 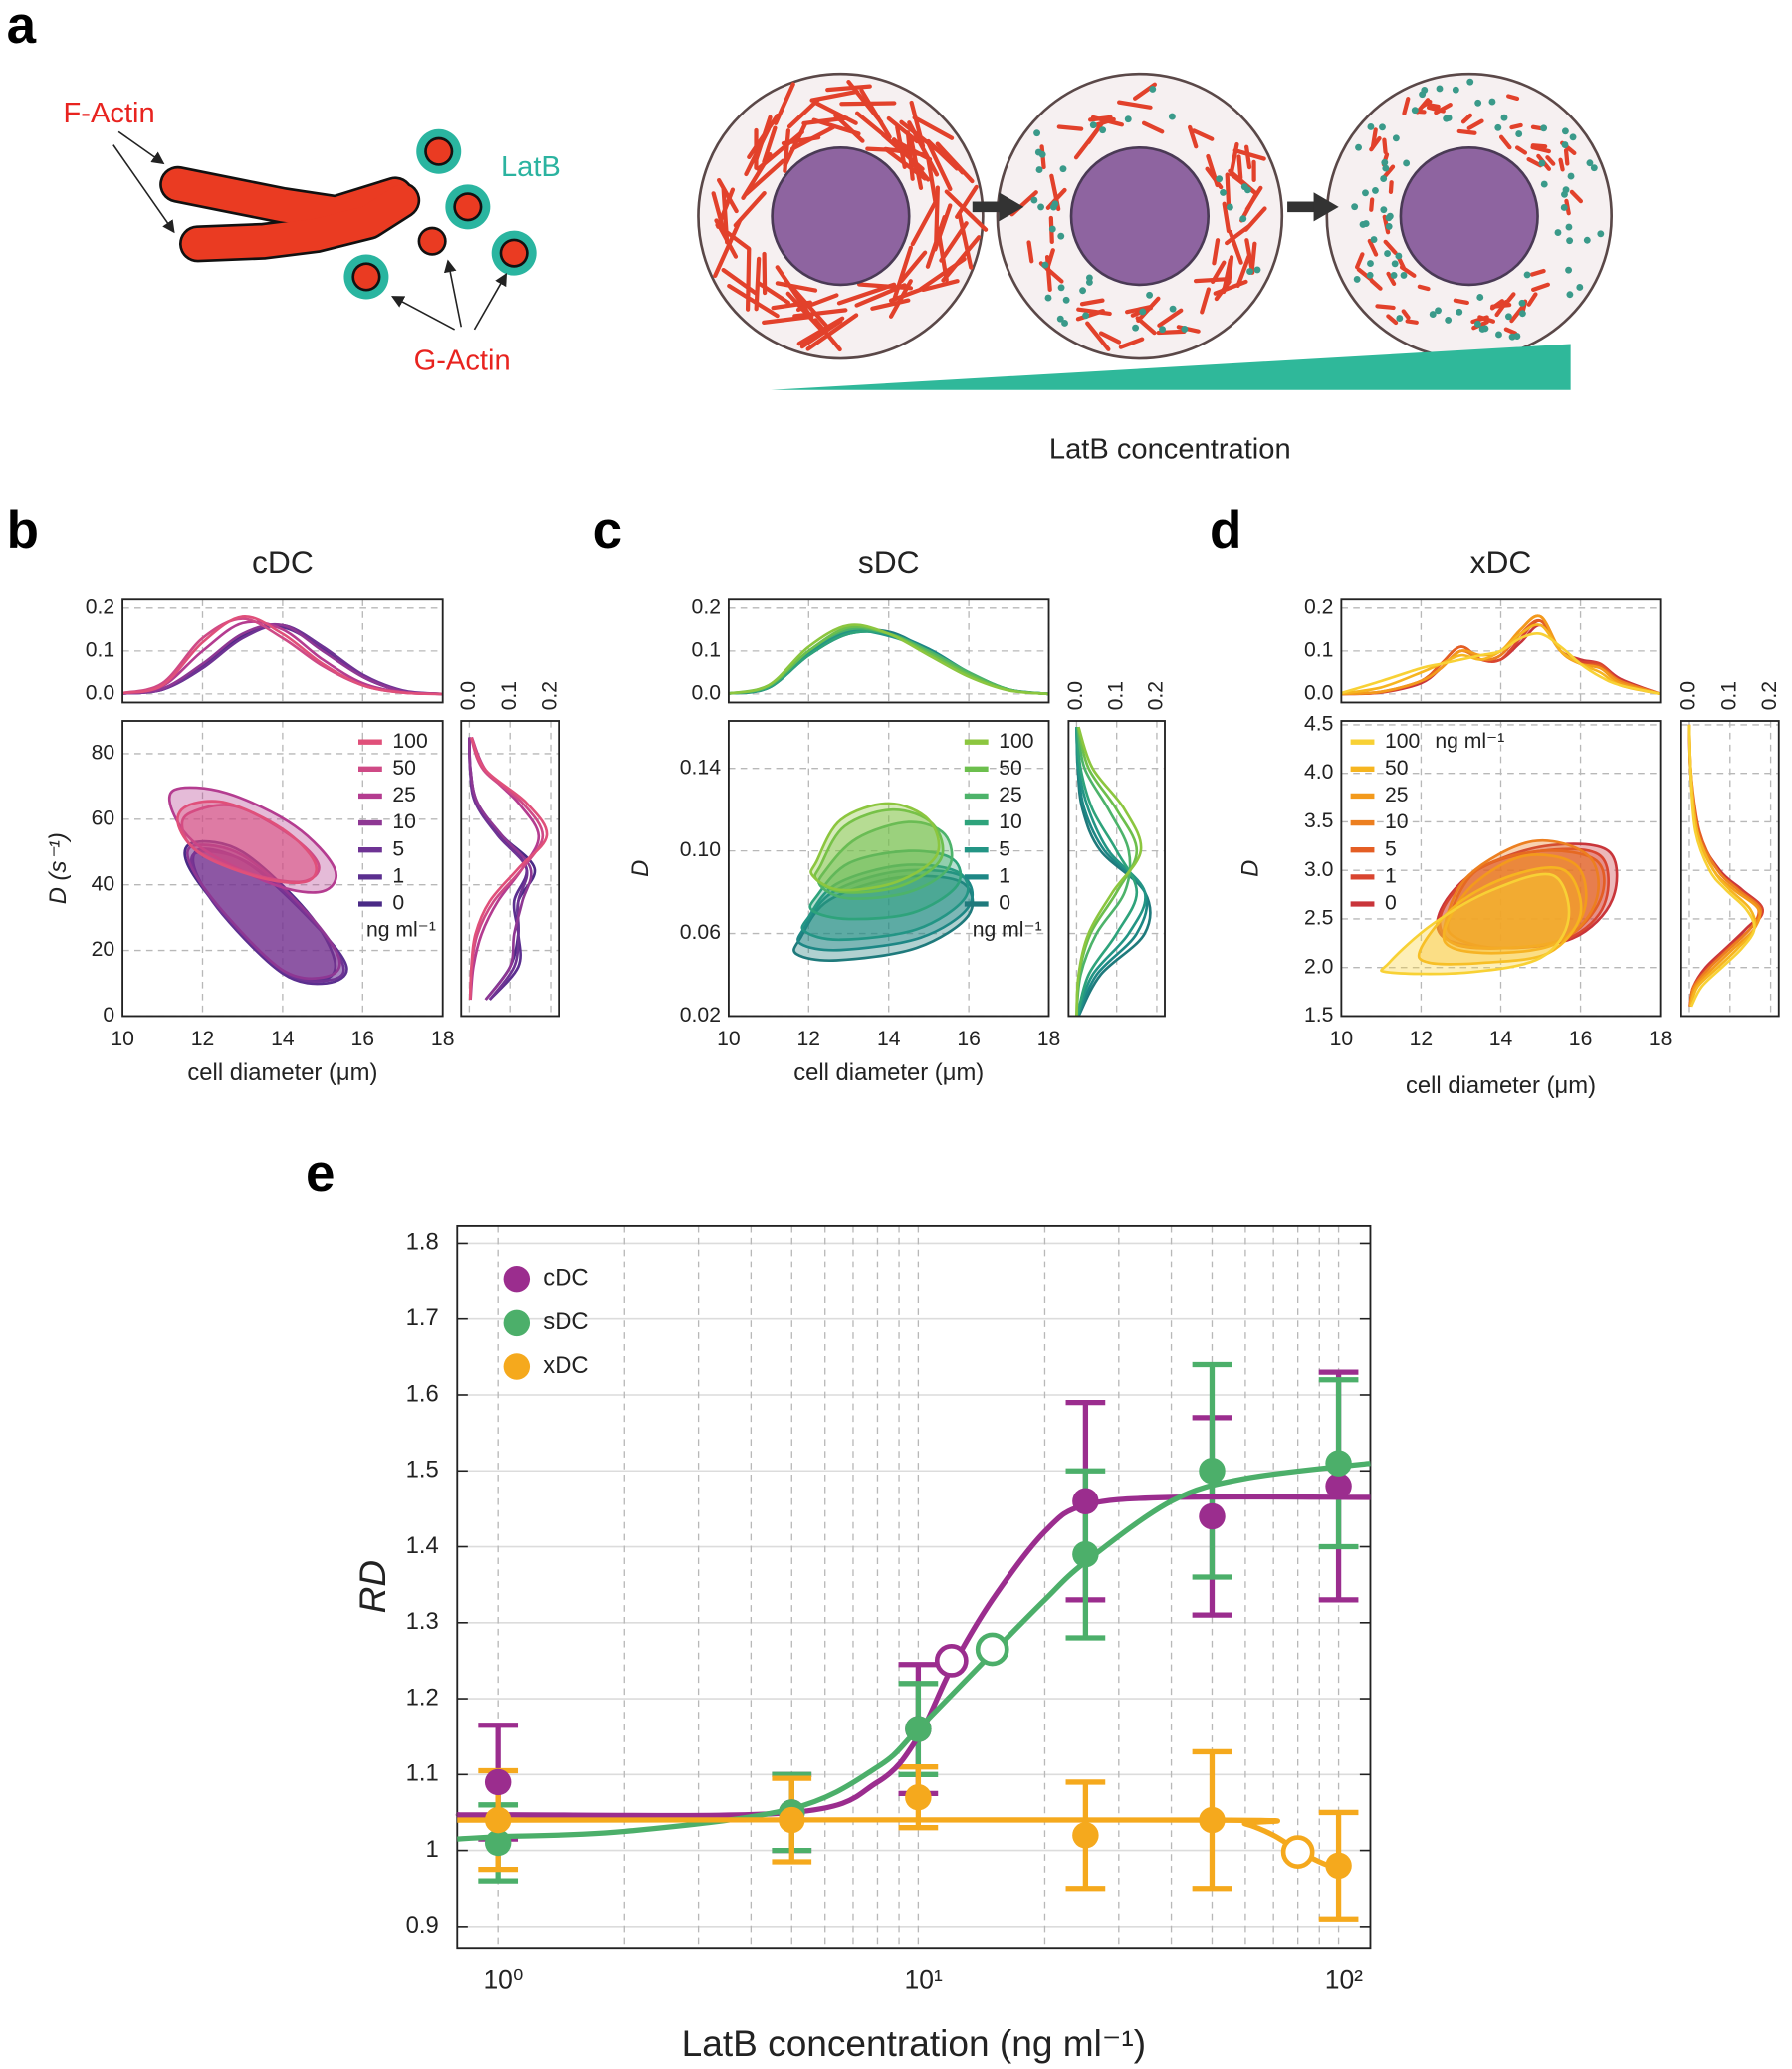 What do you see at coordinates (566, 1277) in the screenshot?
I see `legend-label: cDC` at bounding box center [566, 1277].